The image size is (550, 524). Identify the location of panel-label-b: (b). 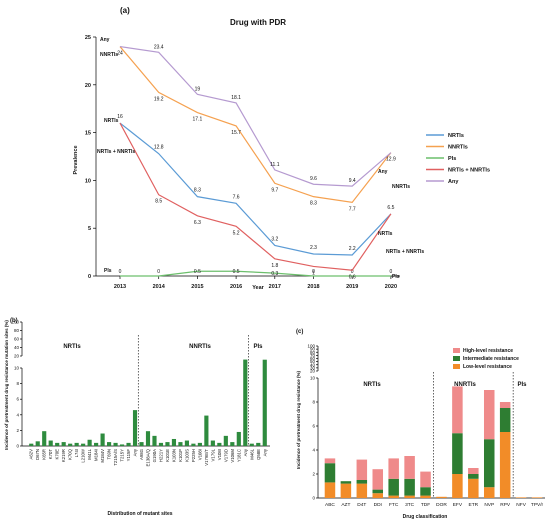
(14, 321).